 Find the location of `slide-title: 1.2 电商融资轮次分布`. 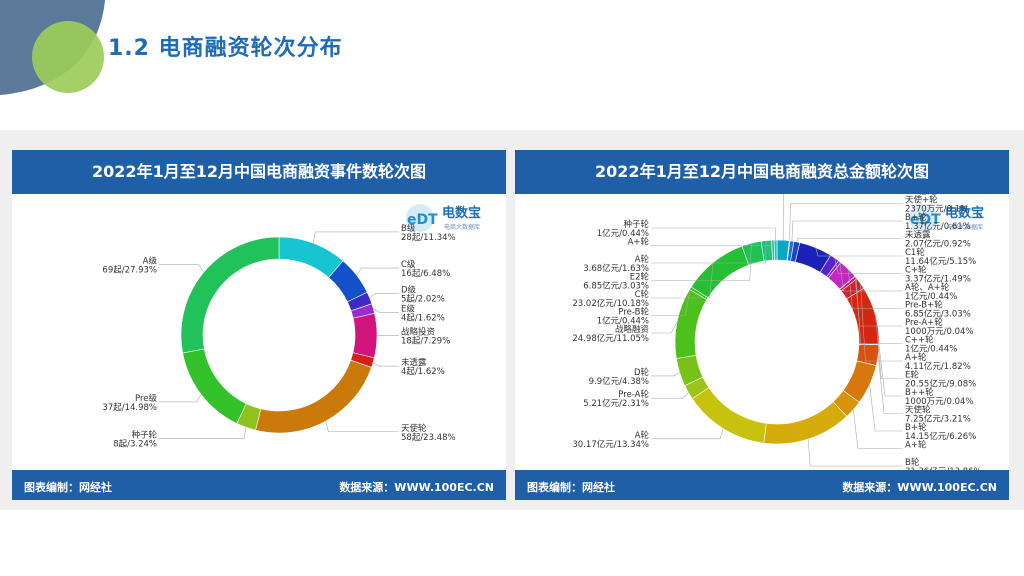

slide-title: 1.2 电商融资轮次分布 is located at coordinates (225, 48).